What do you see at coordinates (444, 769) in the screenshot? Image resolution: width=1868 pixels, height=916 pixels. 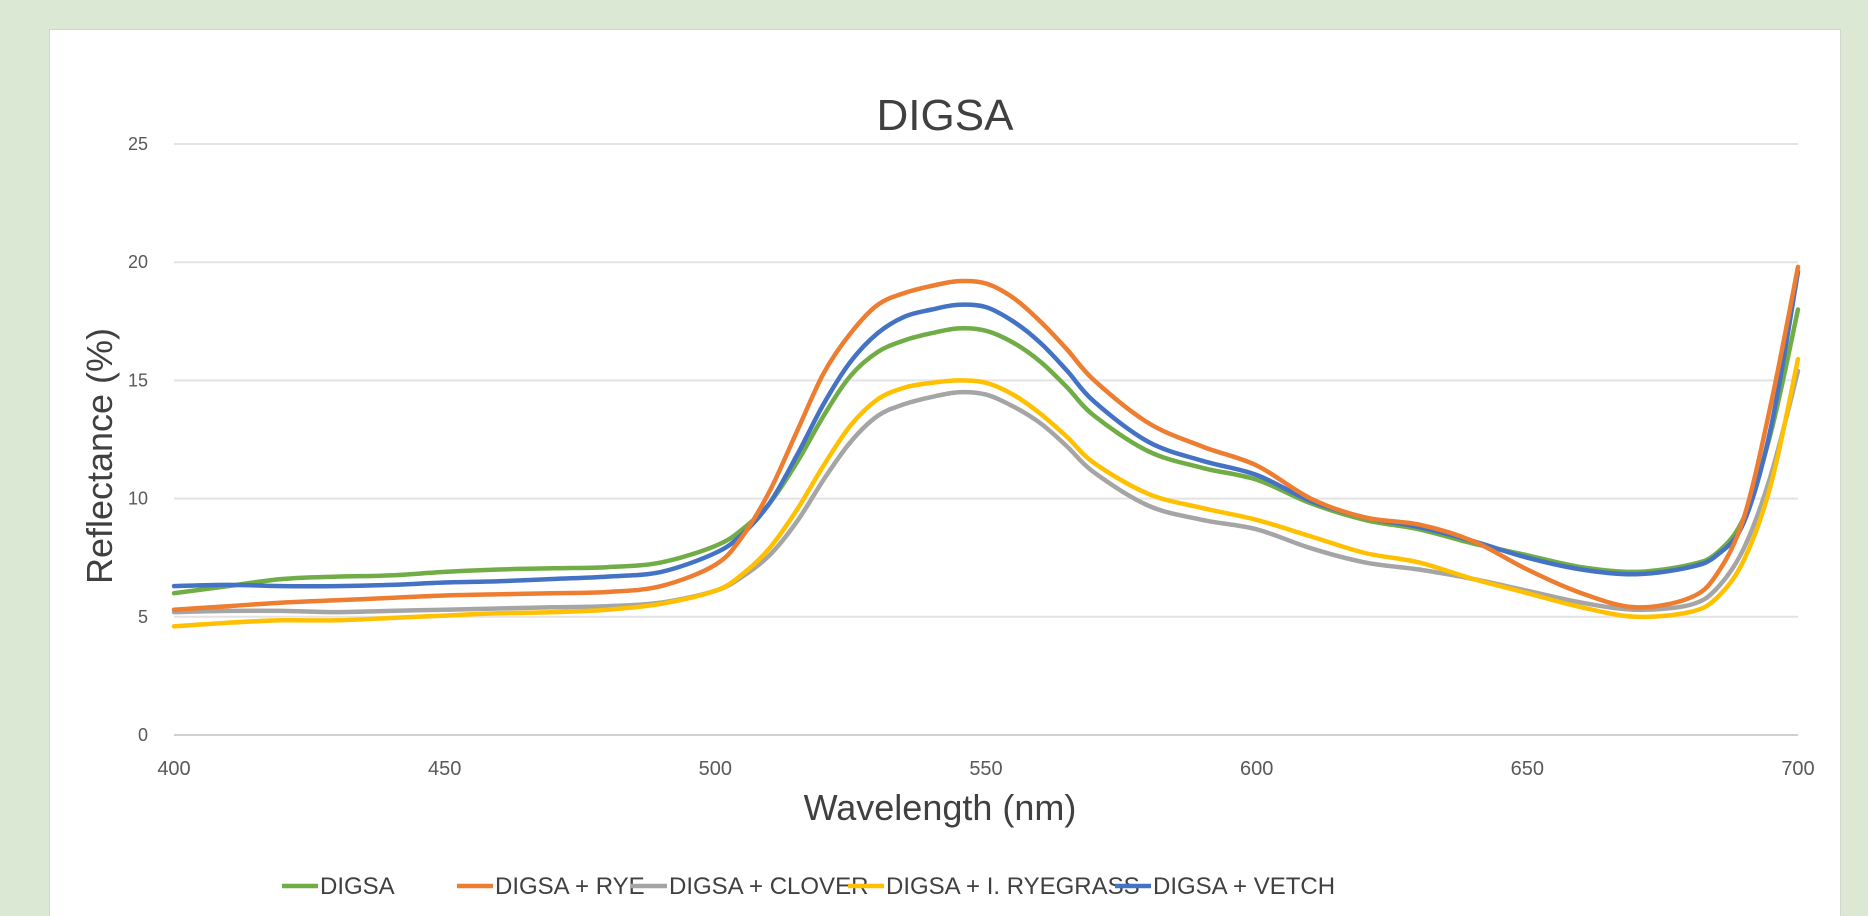 I see `x-tick-label: 450` at bounding box center [444, 769].